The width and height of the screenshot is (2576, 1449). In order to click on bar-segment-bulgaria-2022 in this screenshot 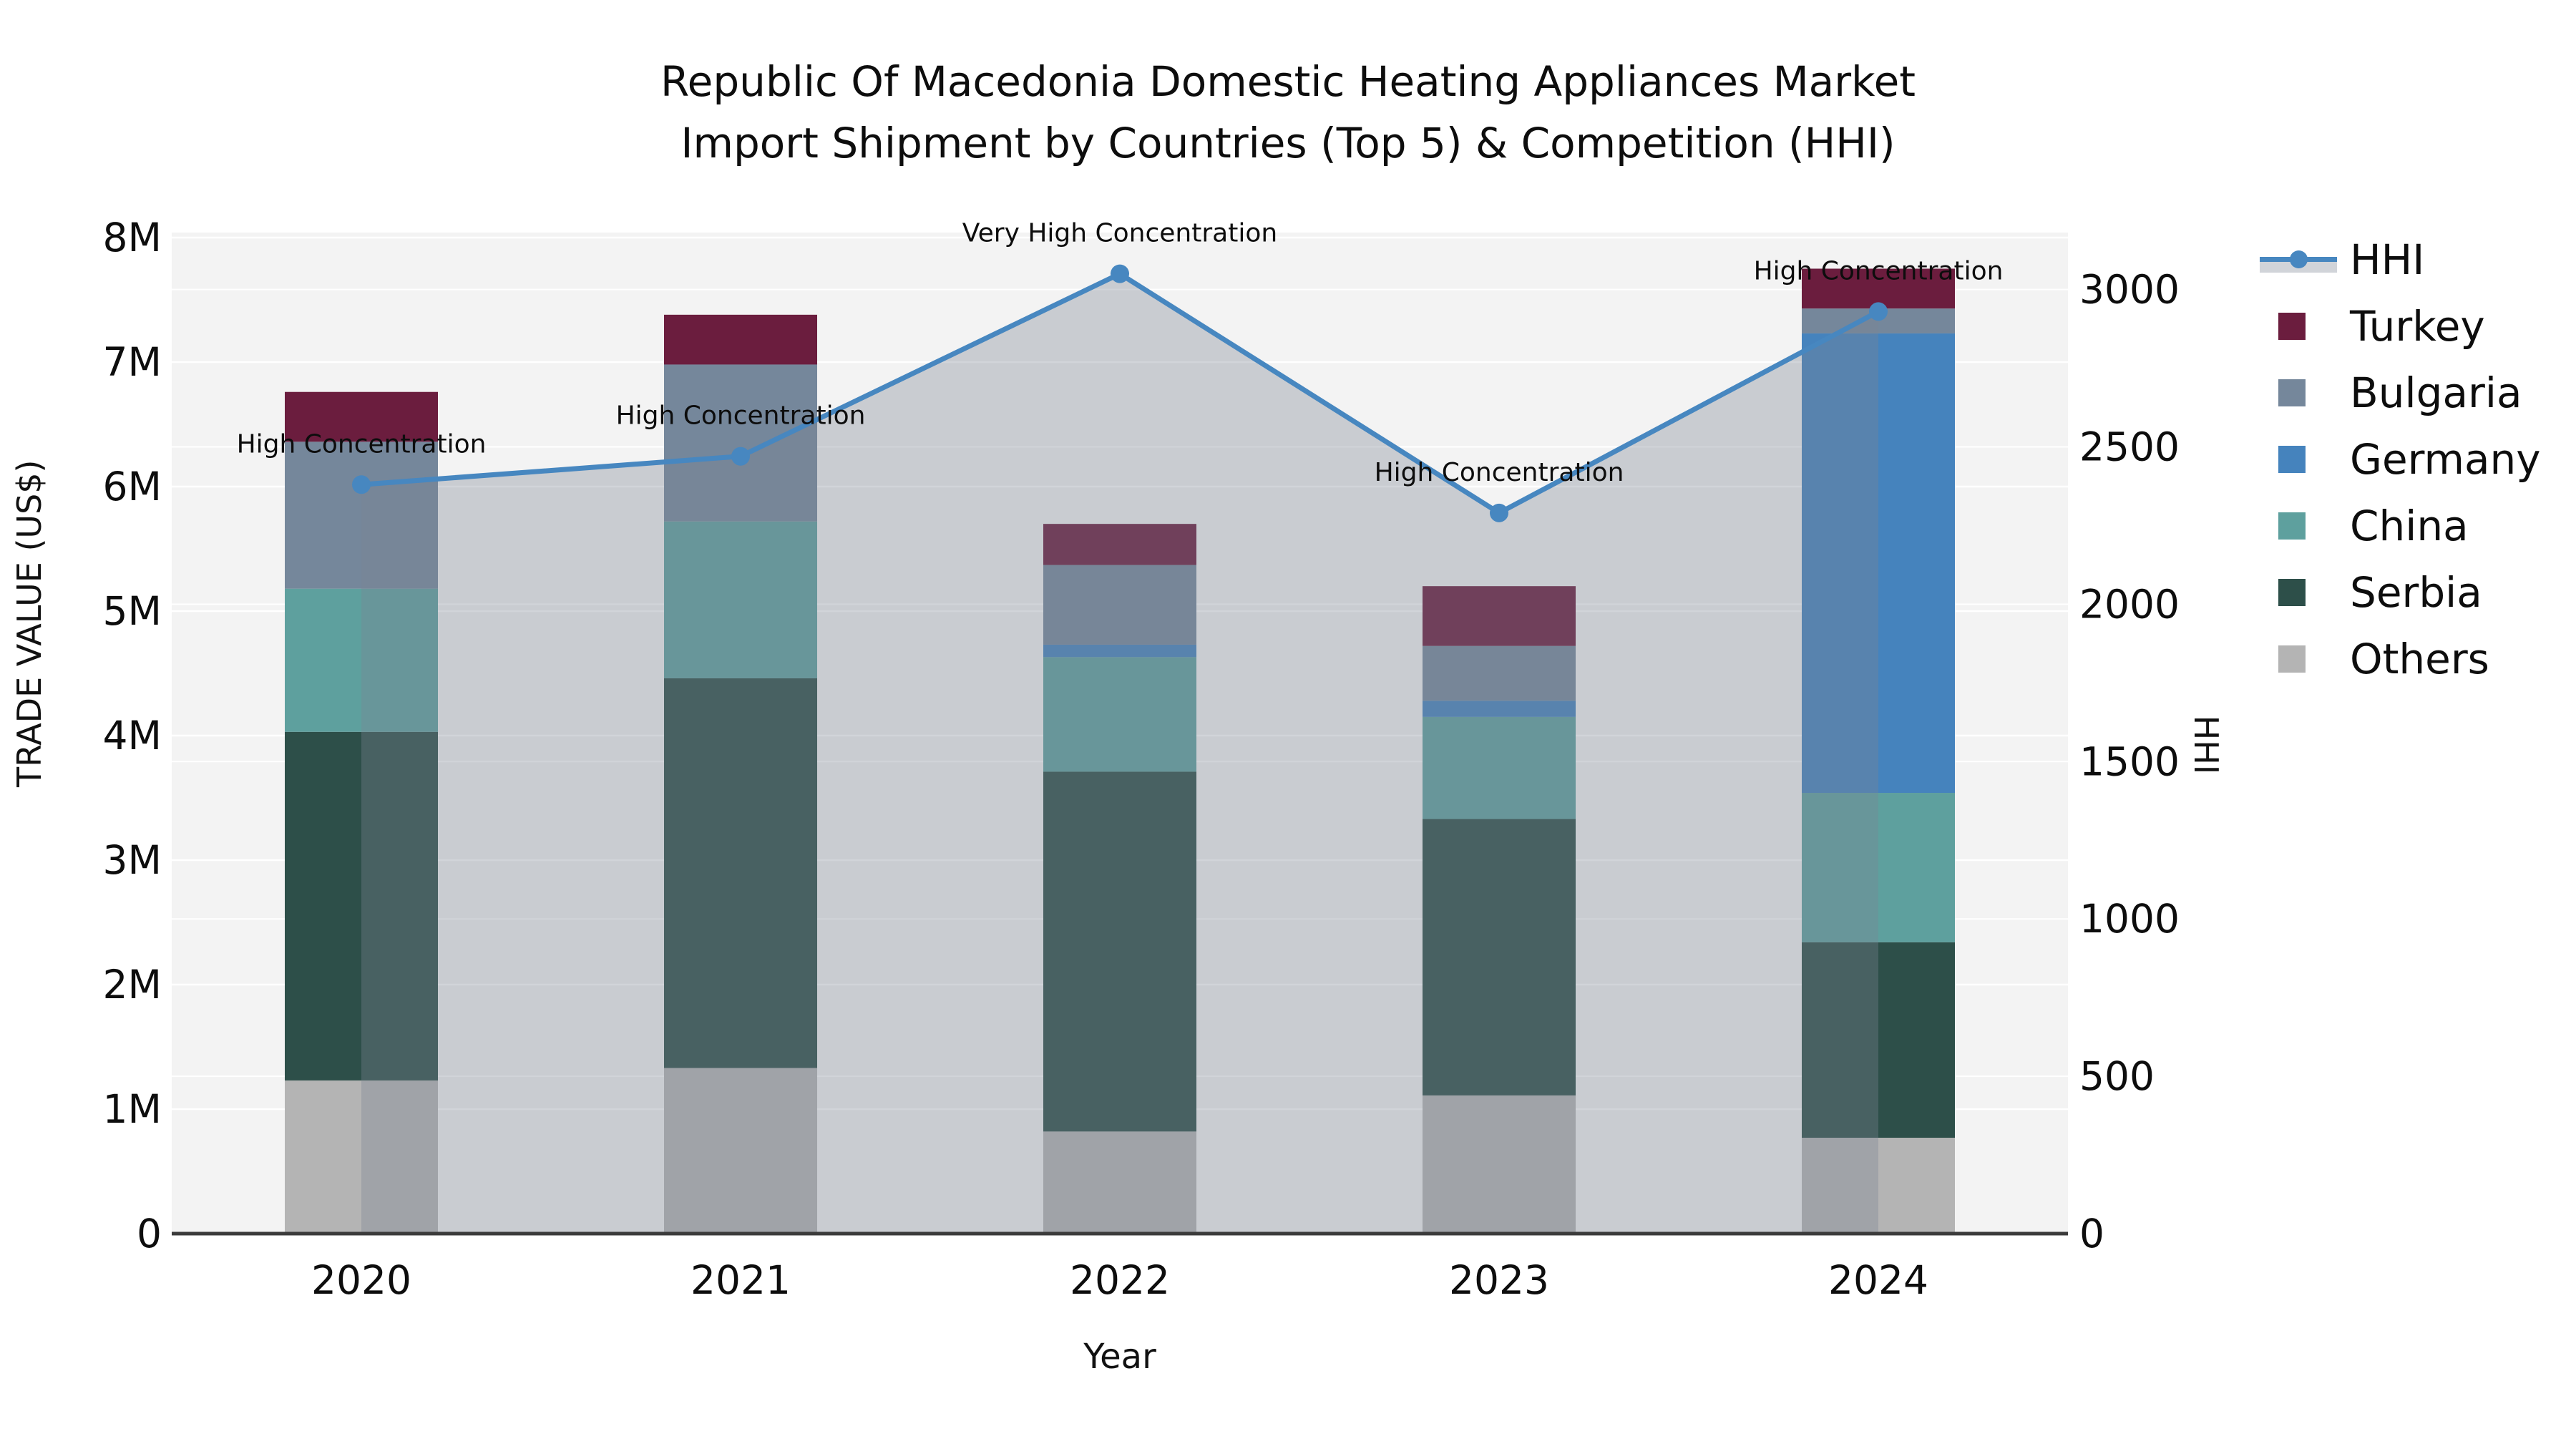, I will do `click(1119, 605)`.